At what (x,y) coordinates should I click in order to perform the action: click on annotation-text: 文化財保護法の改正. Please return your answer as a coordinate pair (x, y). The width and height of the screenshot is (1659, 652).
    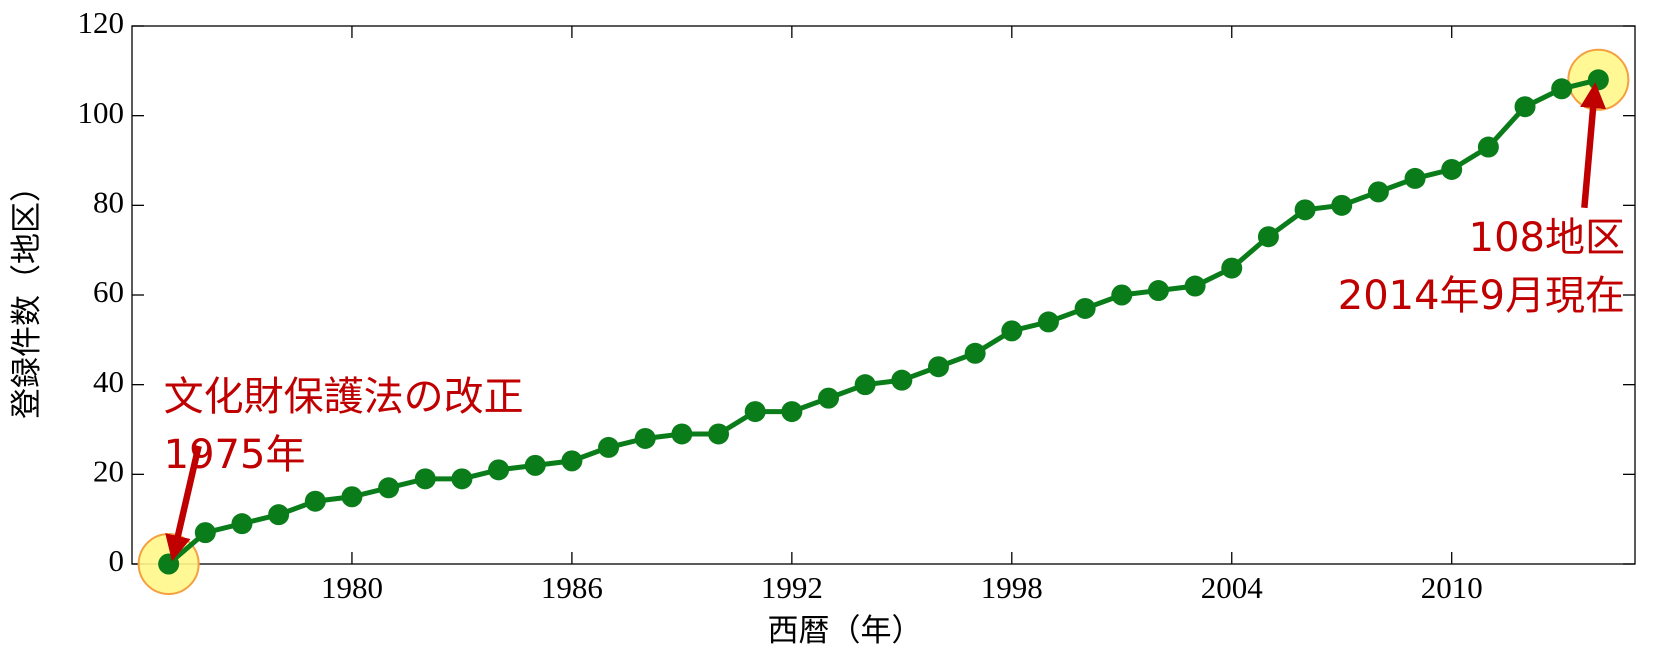
    Looking at the image, I should click on (344, 397).